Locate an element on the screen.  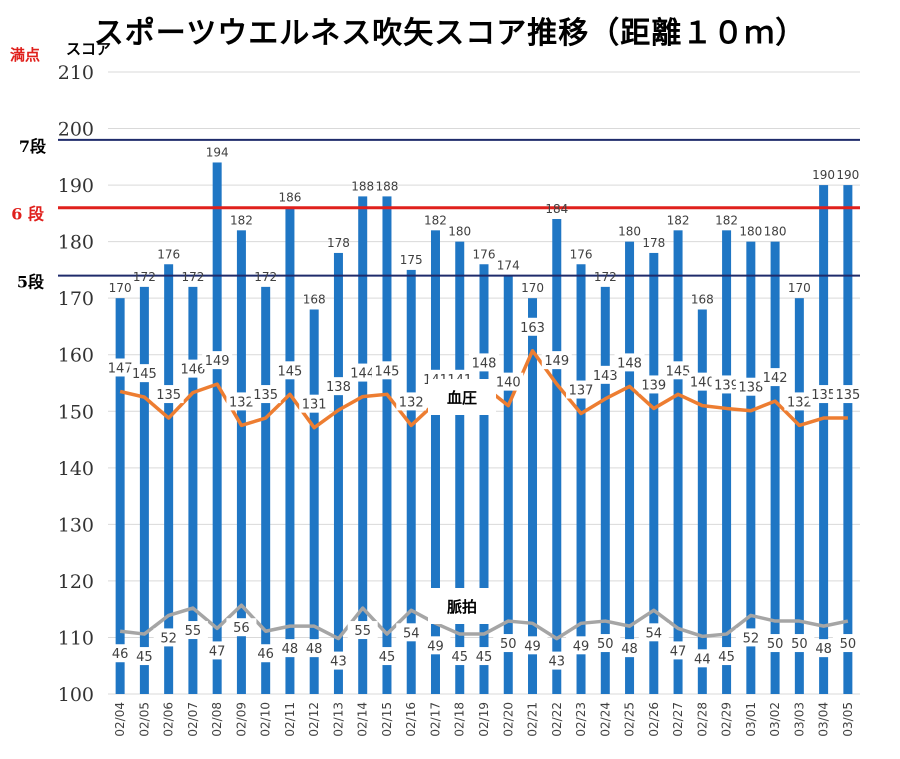
pulse-value-label: 54 is located at coordinates (654, 633).